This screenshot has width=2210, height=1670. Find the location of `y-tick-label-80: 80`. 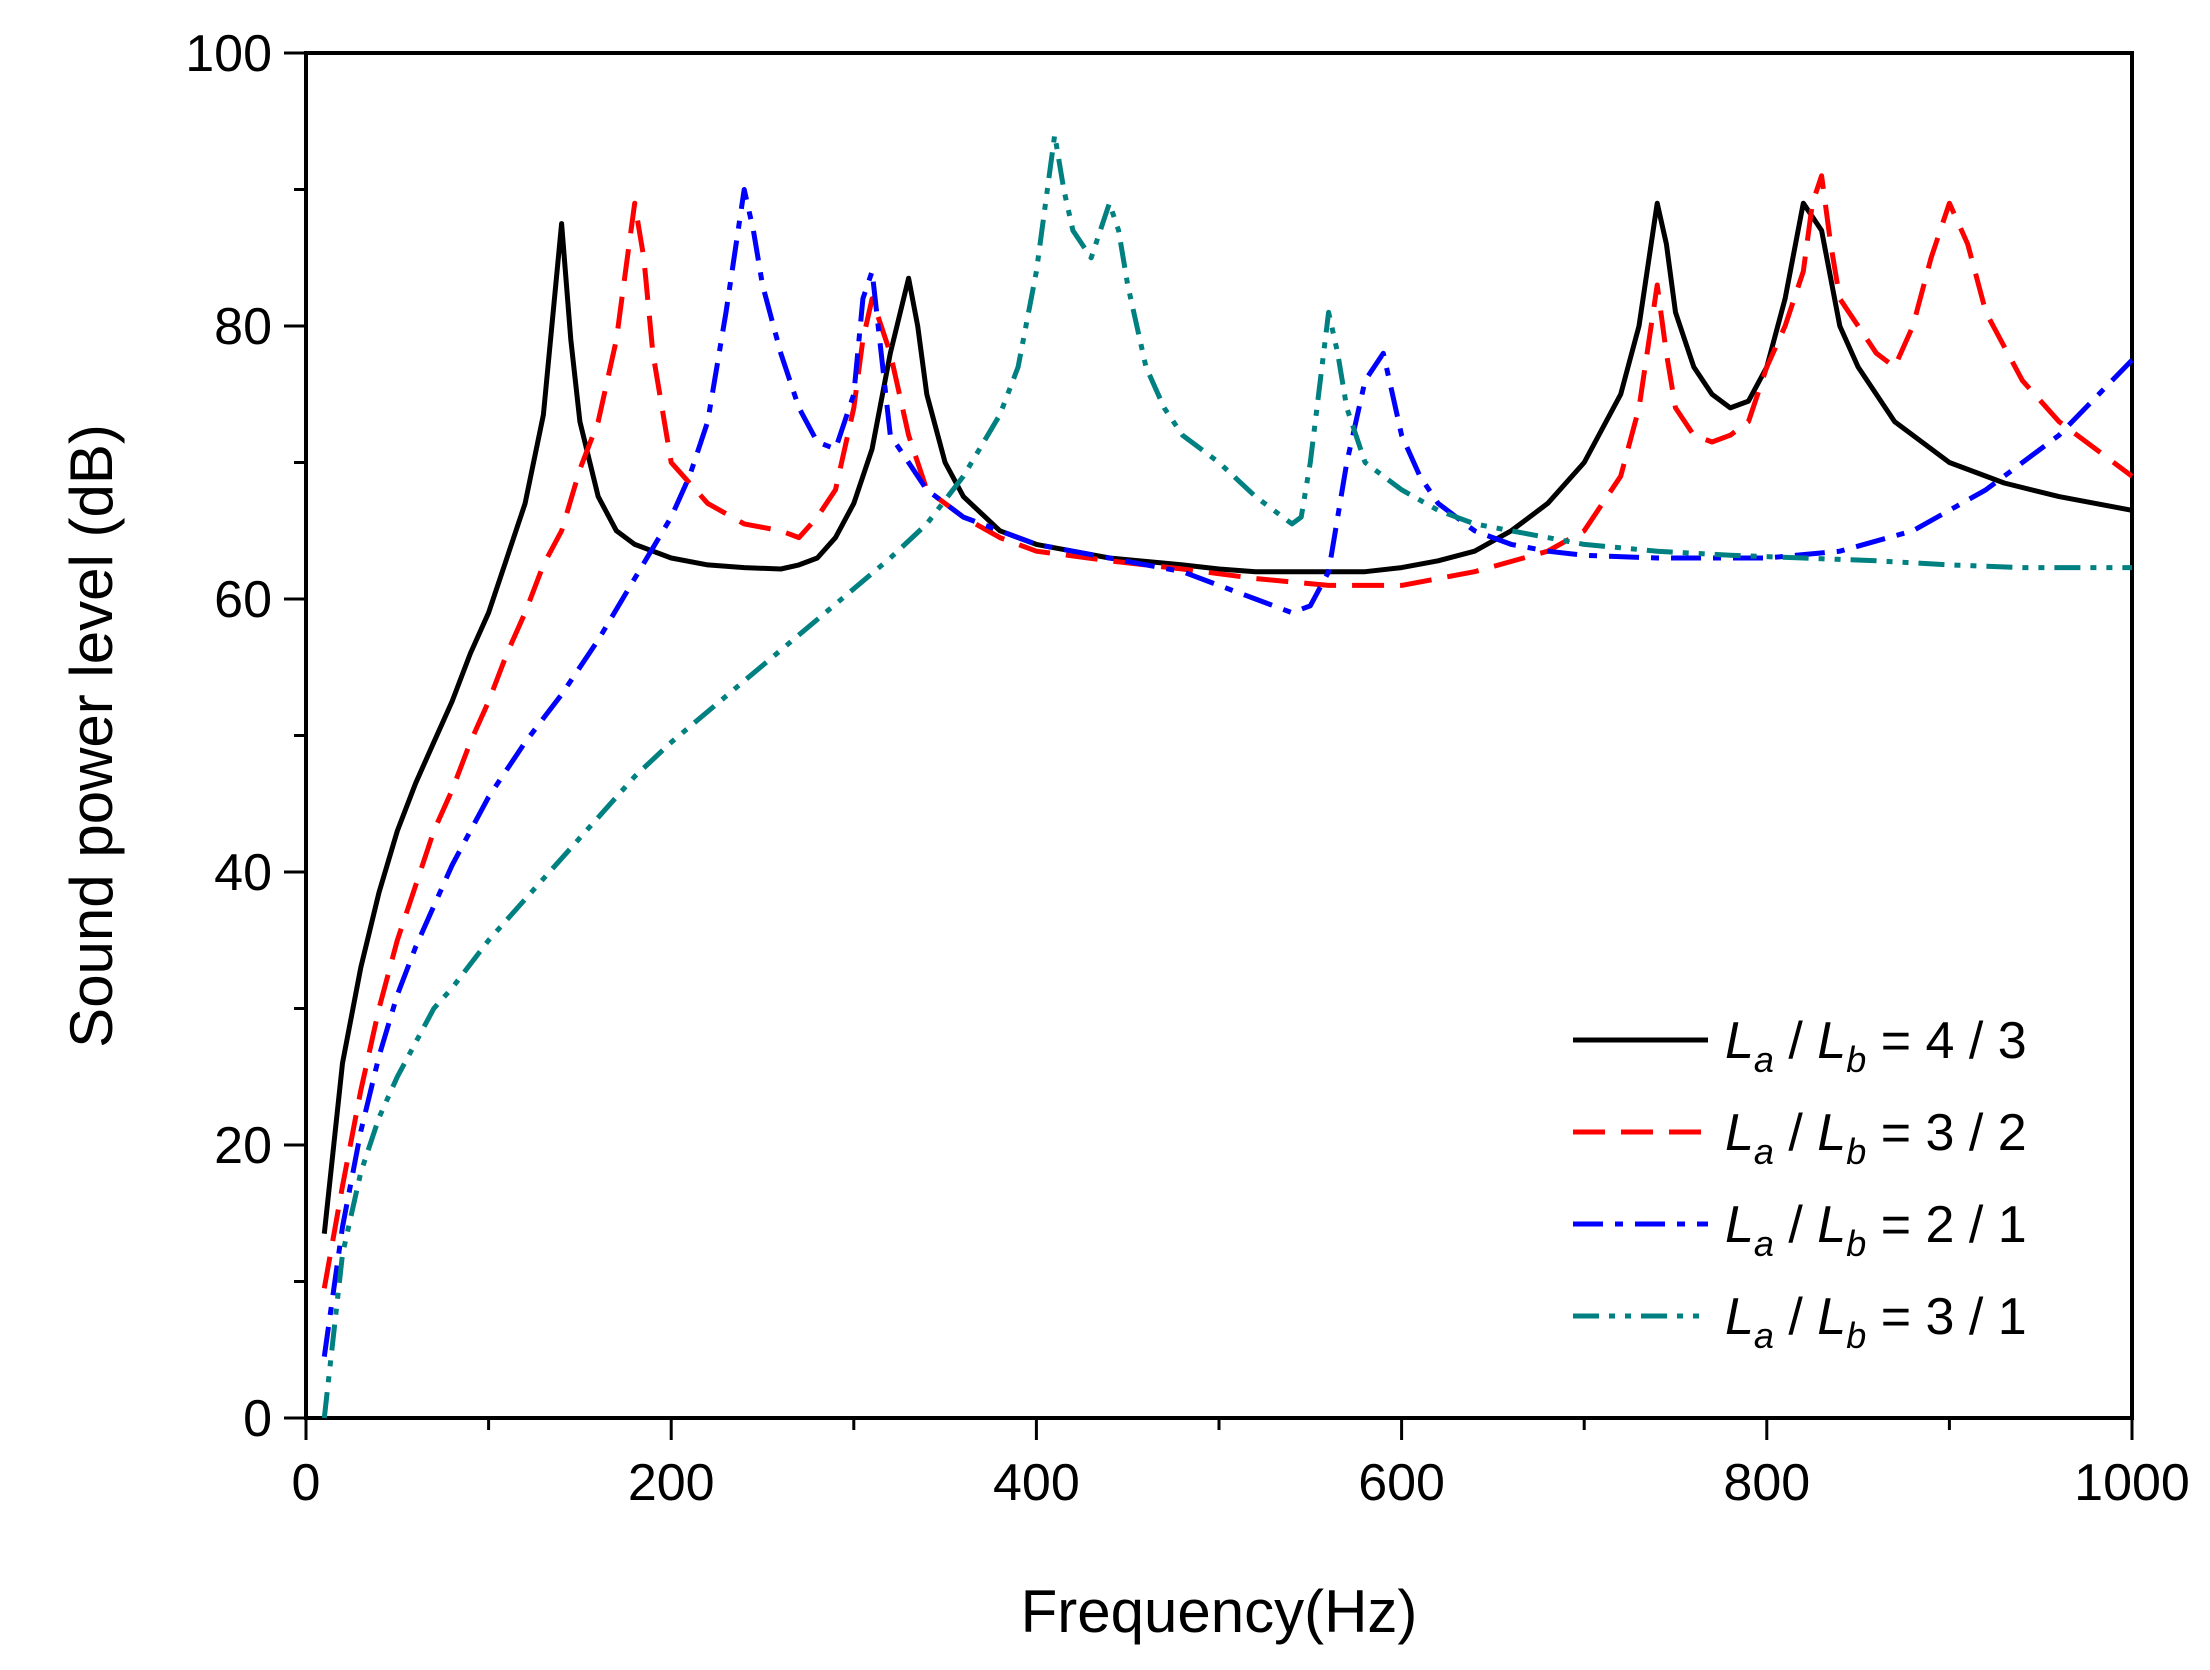

y-tick-label-80: 80 is located at coordinates (243, 327).